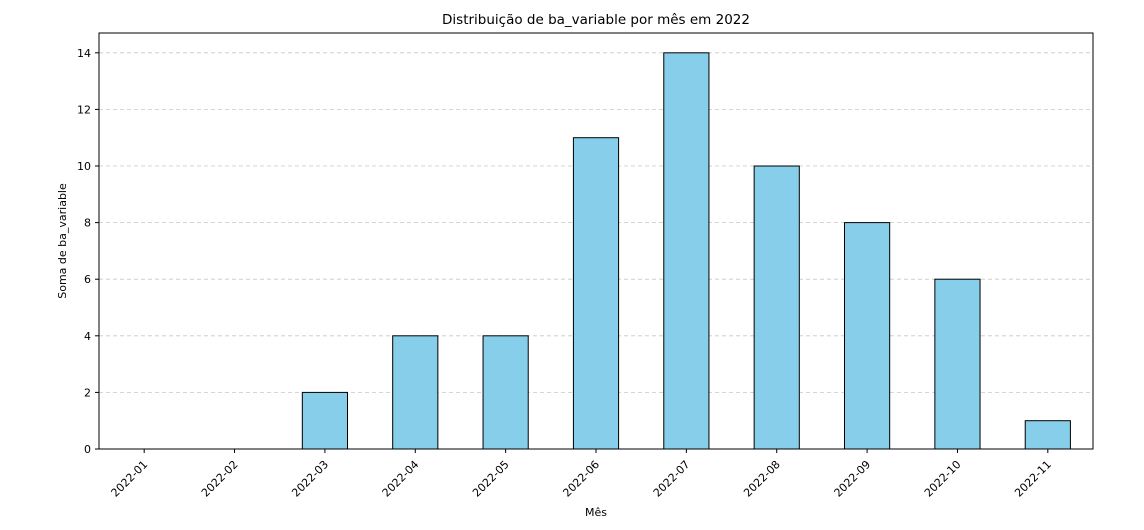  What do you see at coordinates (762, 479) in the screenshot?
I see `x-tick-label: 2022-08` at bounding box center [762, 479].